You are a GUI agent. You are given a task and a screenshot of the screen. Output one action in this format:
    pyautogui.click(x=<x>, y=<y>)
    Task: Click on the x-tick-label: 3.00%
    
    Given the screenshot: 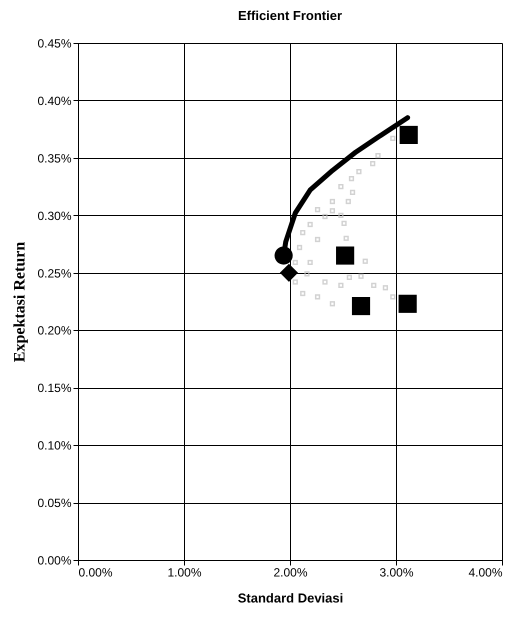 What is the action you would take?
    pyautogui.click(x=396, y=573)
    